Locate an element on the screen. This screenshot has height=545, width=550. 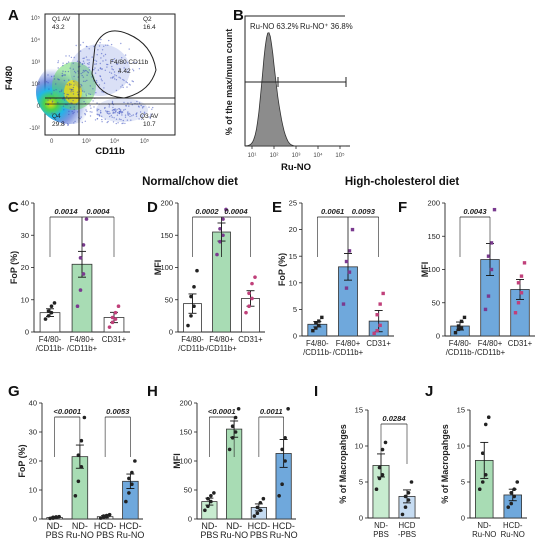
panel-label-h: H is located at coordinates (152, 391).